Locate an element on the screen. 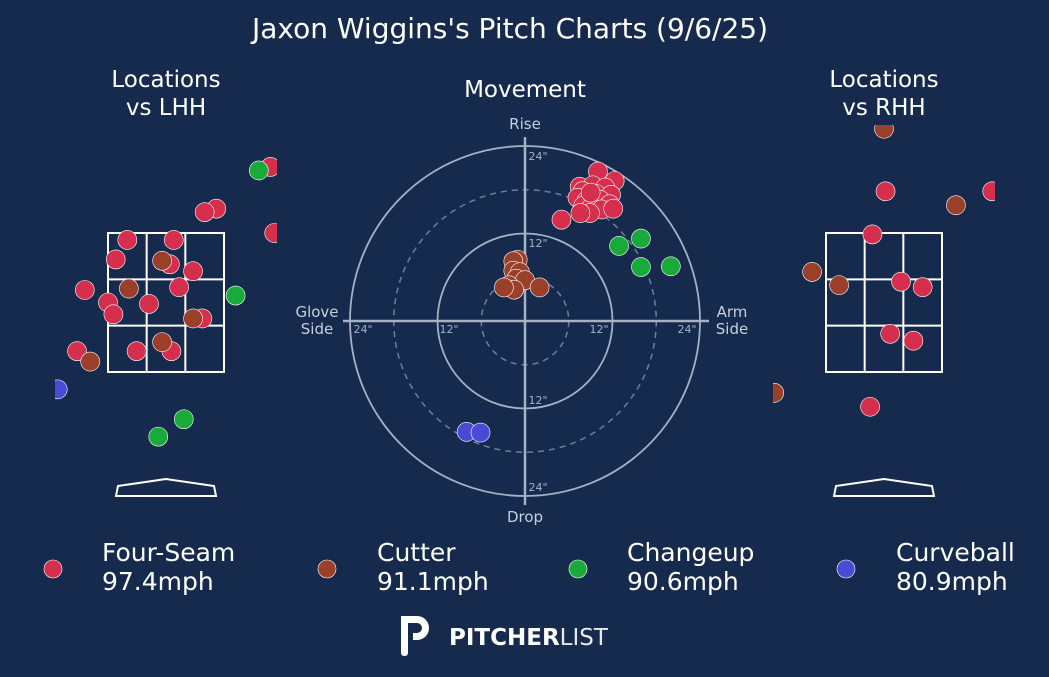 The height and width of the screenshot is (677, 1049). tick-top-24: 24" is located at coordinates (537, 156).